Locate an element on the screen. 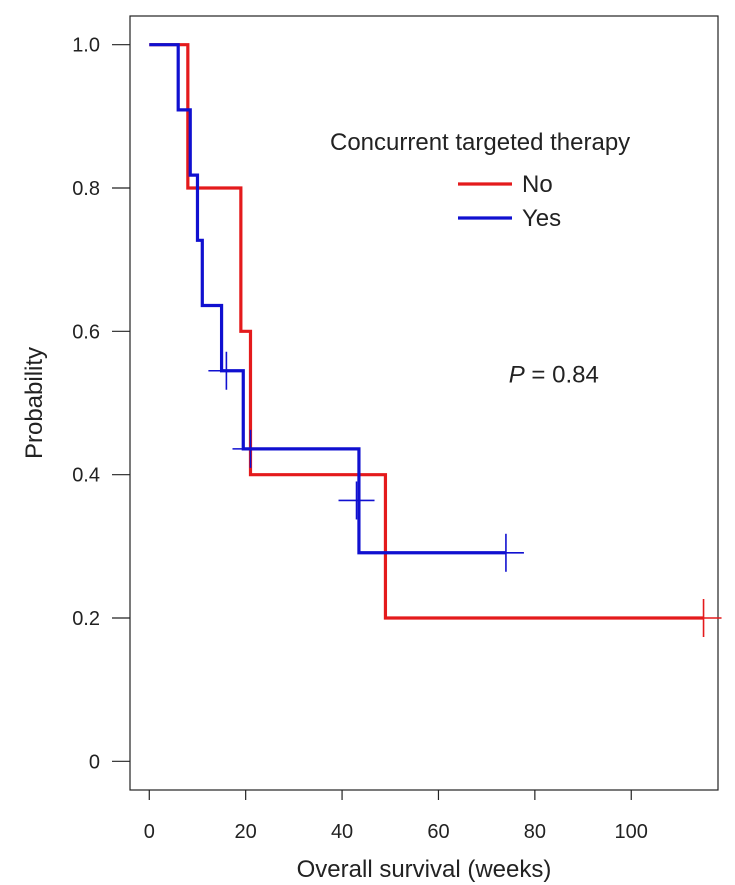 This screenshot has width=735, height=885. y-axis: 0 0.2 0.4 0.6 0.8 1.0 is located at coordinates (101, 404).